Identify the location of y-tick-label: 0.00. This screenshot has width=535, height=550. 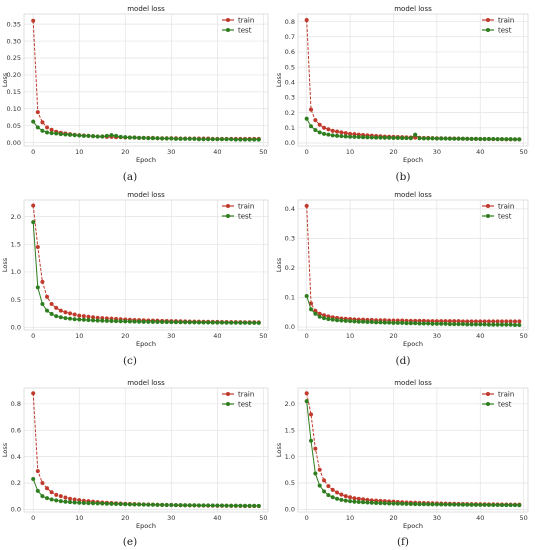
(14, 143).